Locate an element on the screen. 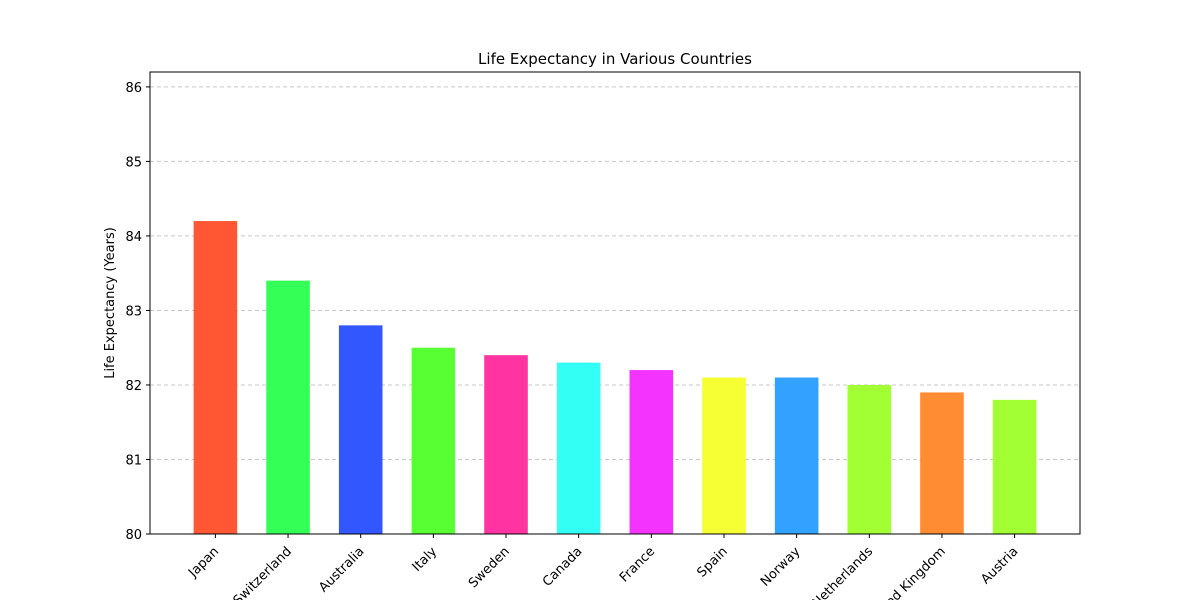 The width and height of the screenshot is (1200, 600). x-tick-label: Switzerland is located at coordinates (263, 572).